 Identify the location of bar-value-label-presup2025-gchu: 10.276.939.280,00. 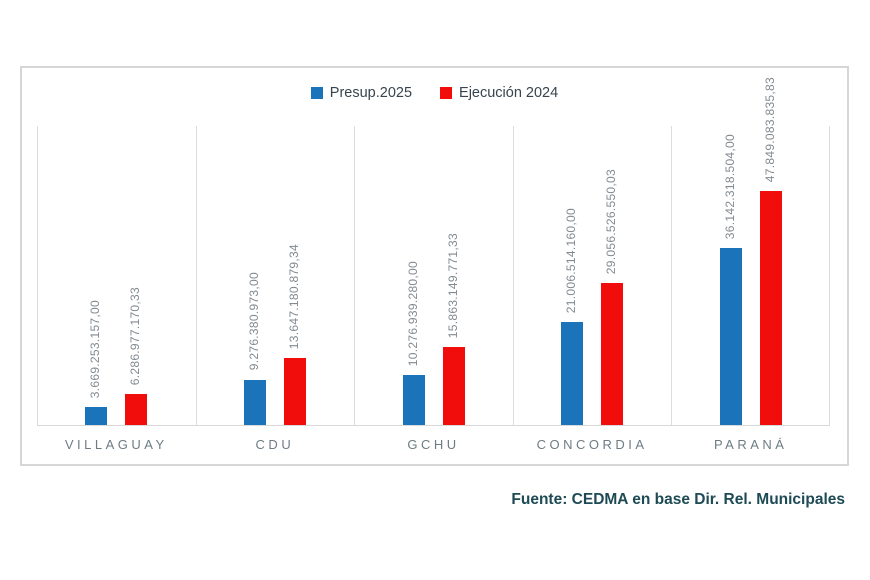
(412, 313).